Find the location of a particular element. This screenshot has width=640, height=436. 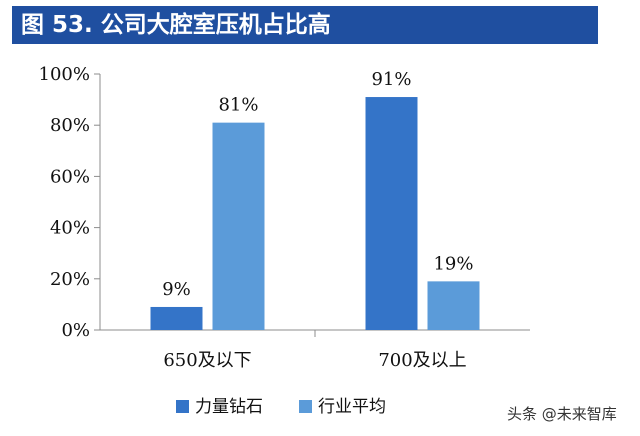

data-label: 91% is located at coordinates (391, 79).